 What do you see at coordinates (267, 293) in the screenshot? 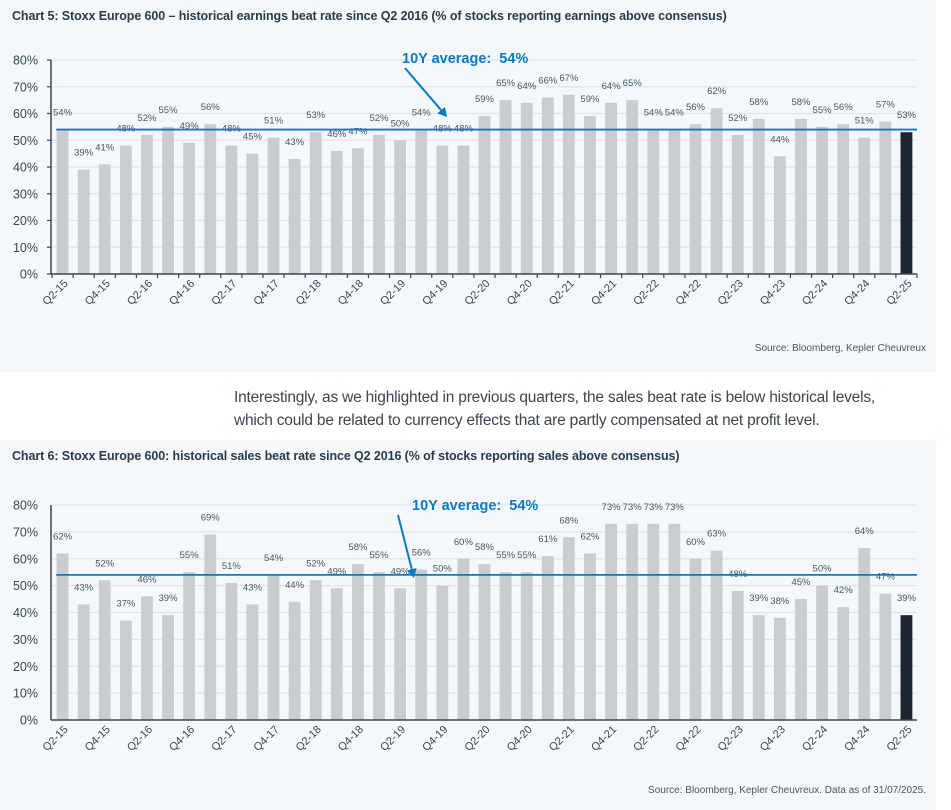
I see `x-tick-label: Q4-17` at bounding box center [267, 293].